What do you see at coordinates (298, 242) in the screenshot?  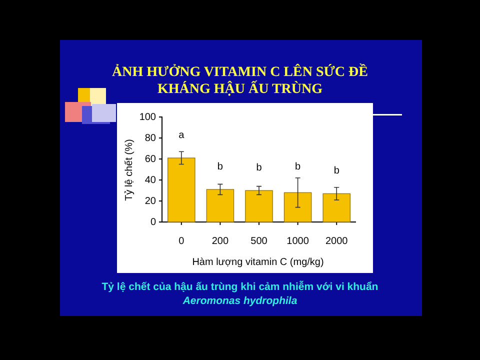 I see `x-tick-label: 1000` at bounding box center [298, 242].